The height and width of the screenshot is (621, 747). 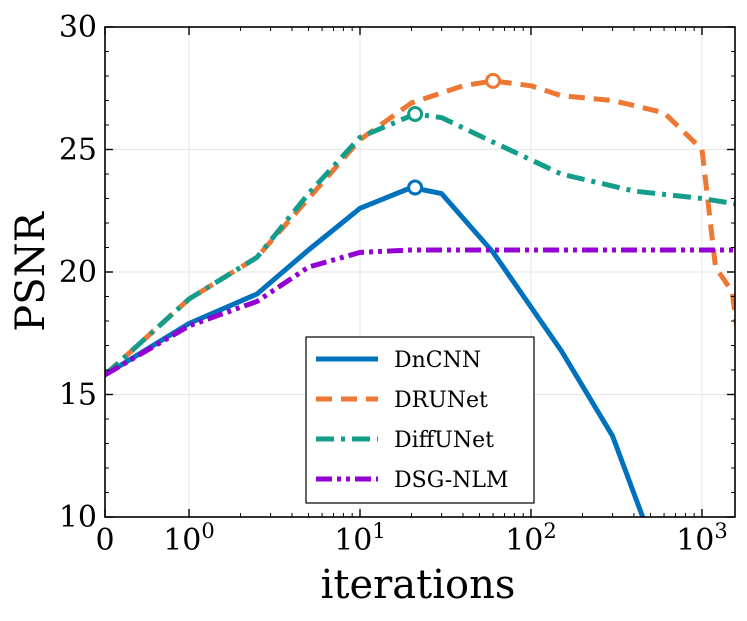 What do you see at coordinates (415, 113) in the screenshot?
I see `peak-marker-diffunet` at bounding box center [415, 113].